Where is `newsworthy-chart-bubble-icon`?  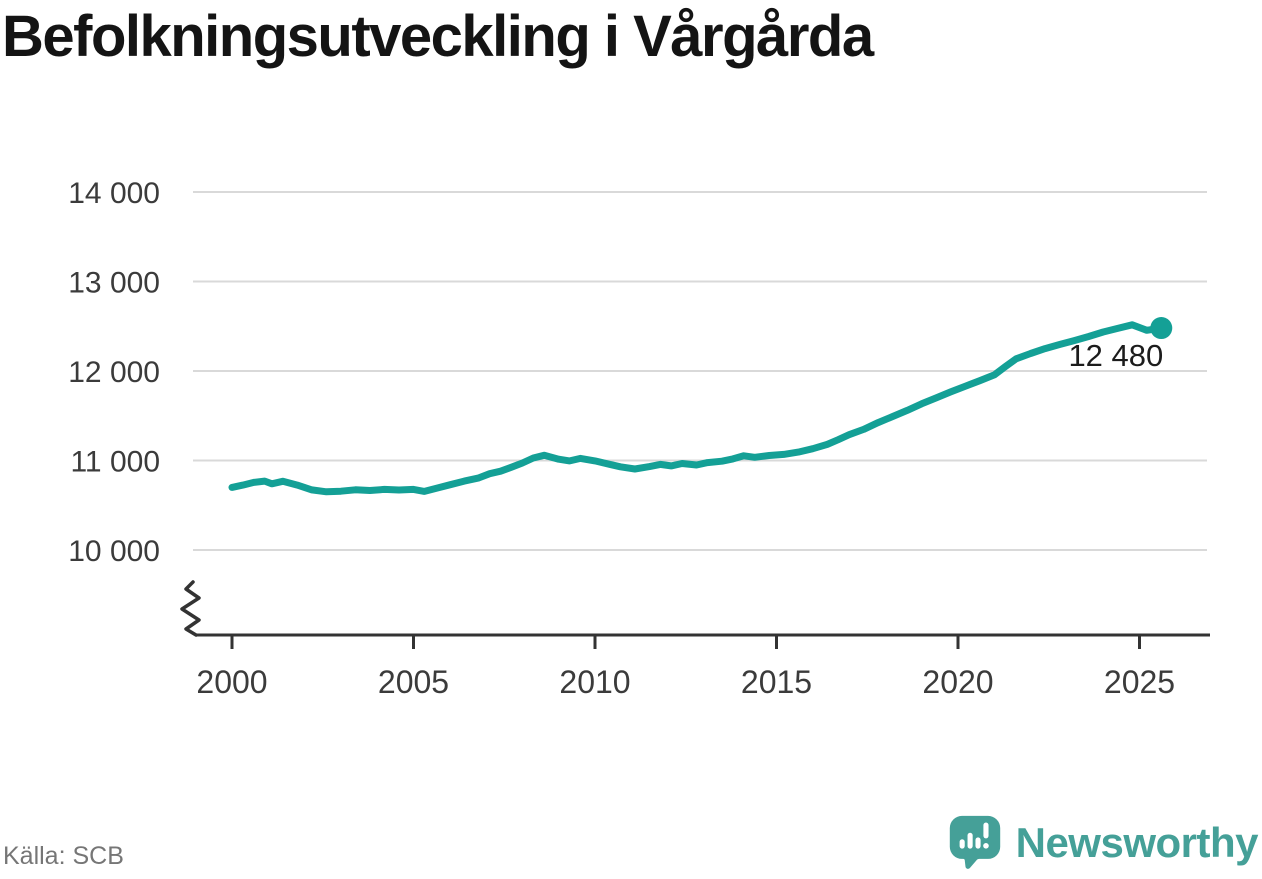 newsworthy-chart-bubble-icon is located at coordinates (974, 842).